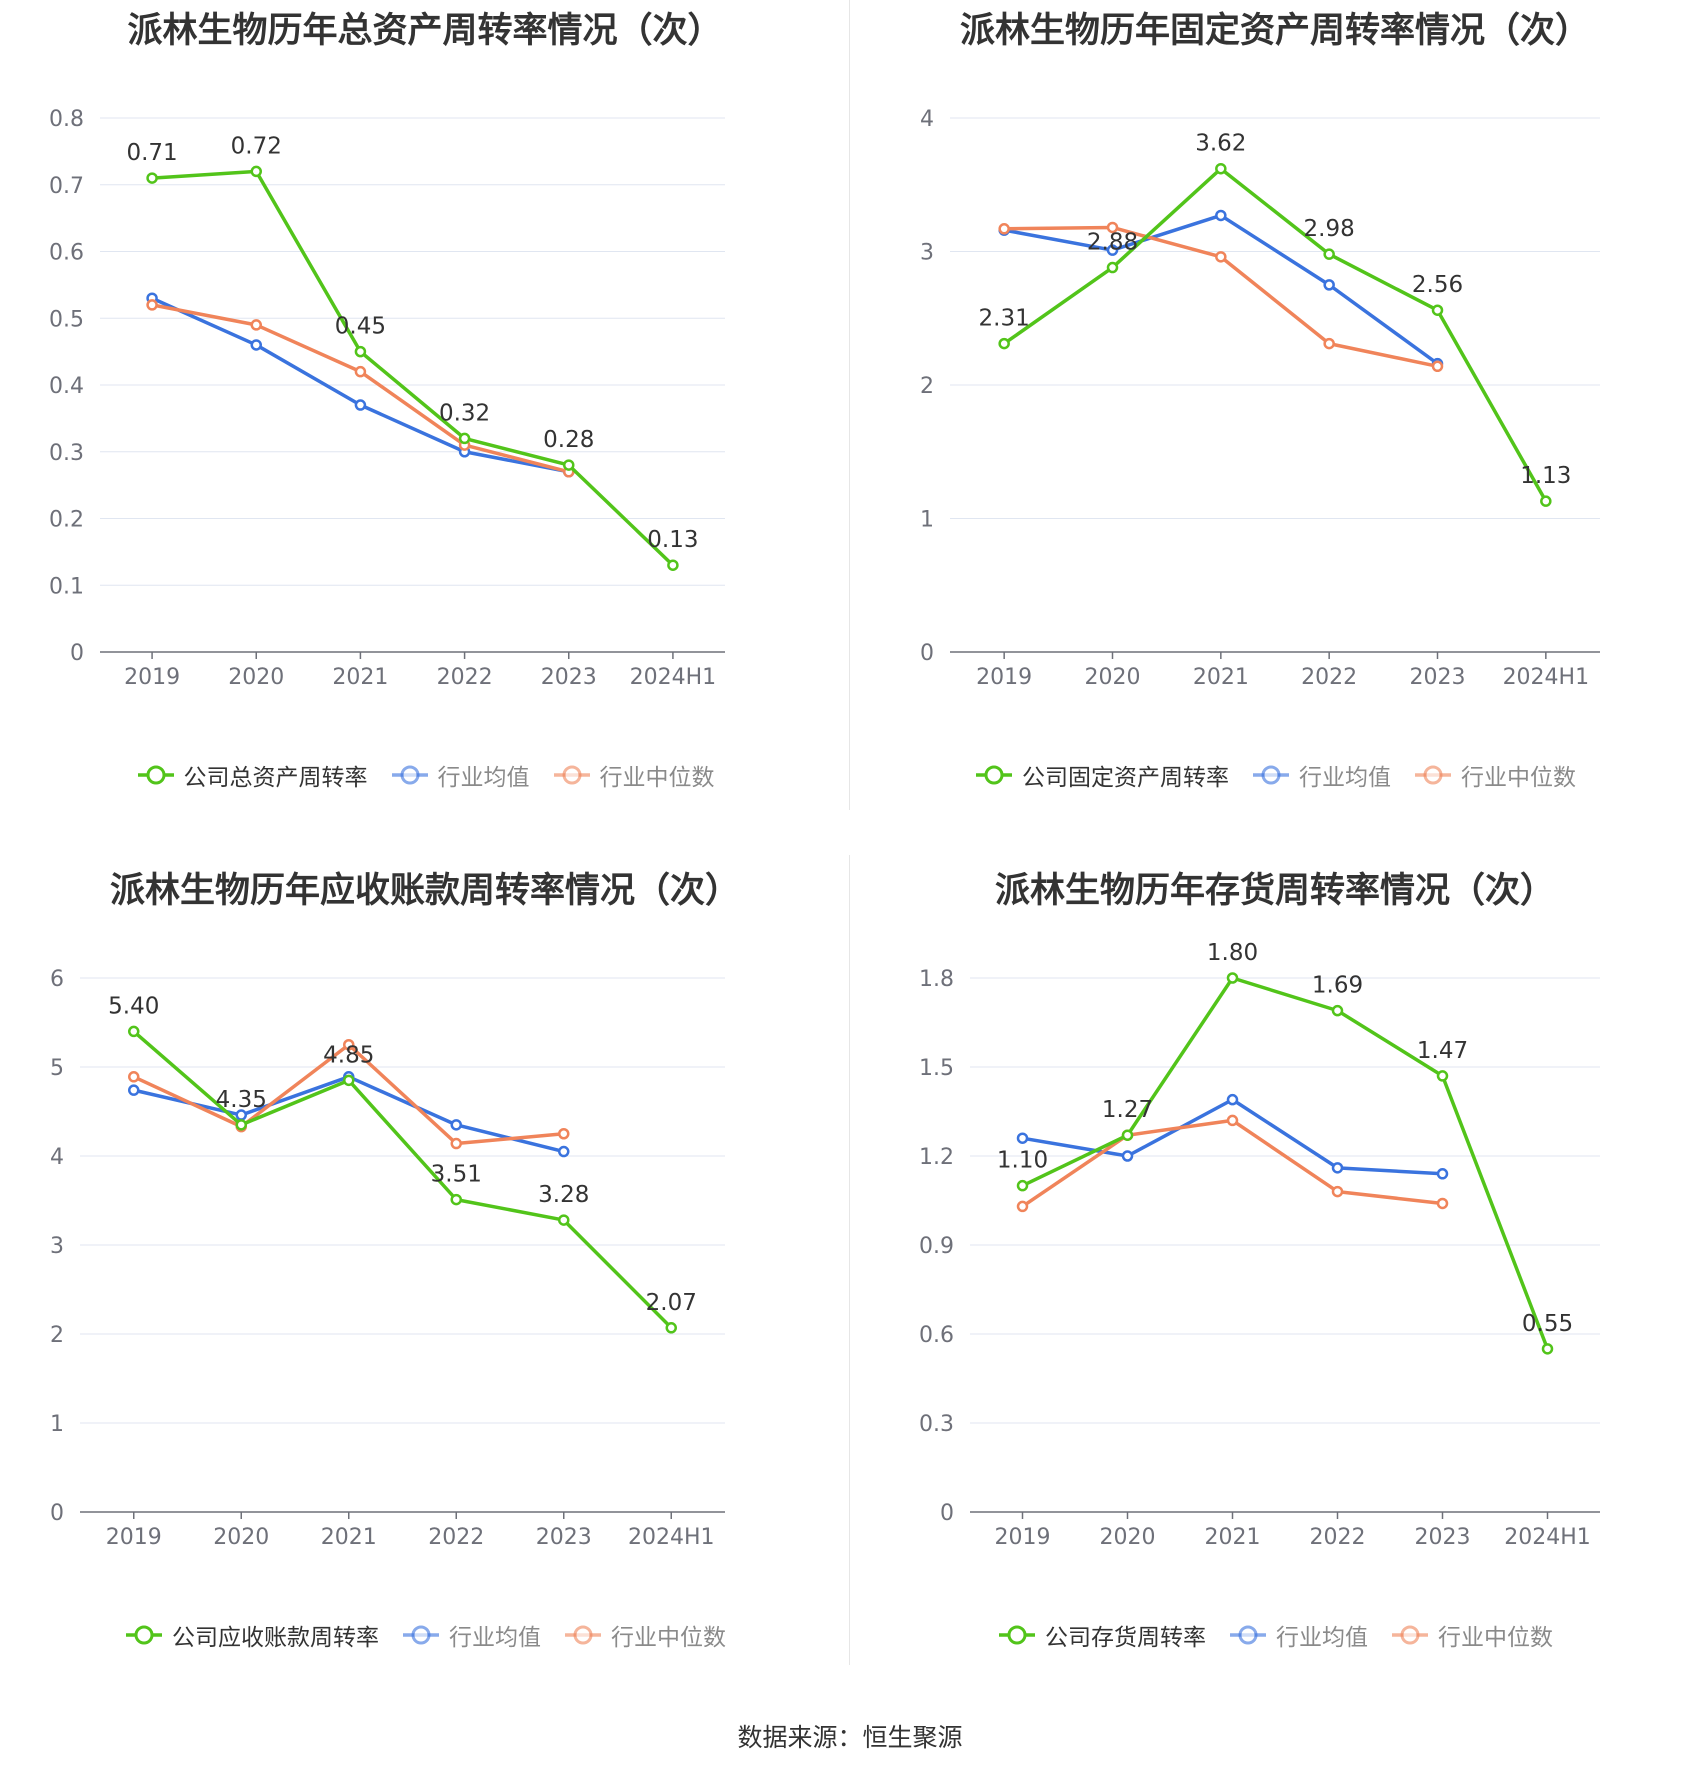  What do you see at coordinates (241, 1100) in the screenshot?
I see `data-label: 4.35` at bounding box center [241, 1100].